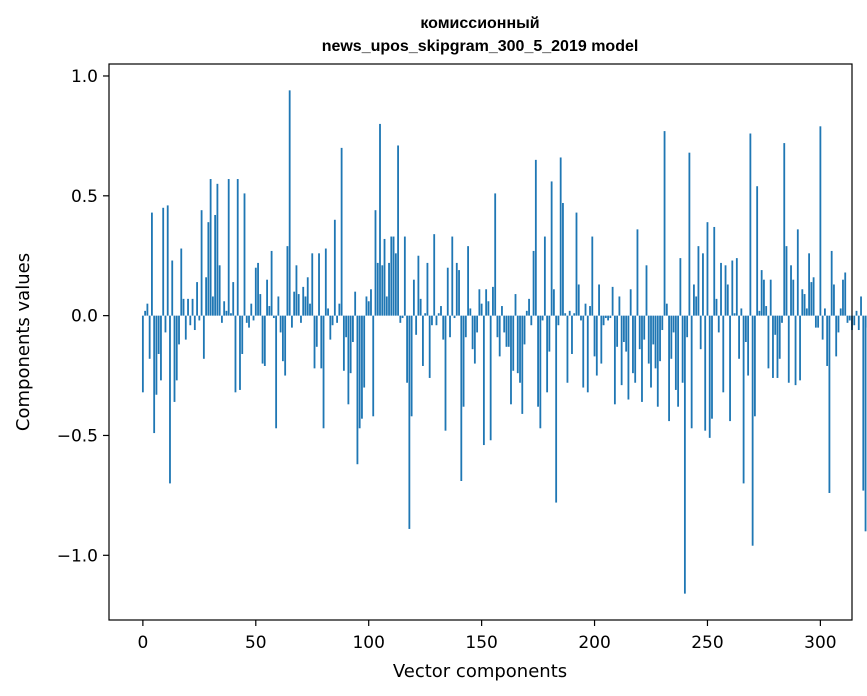 The width and height of the screenshot is (867, 696). What do you see at coordinates (820, 643) in the screenshot?
I see `x-tick-label: 300` at bounding box center [820, 643].